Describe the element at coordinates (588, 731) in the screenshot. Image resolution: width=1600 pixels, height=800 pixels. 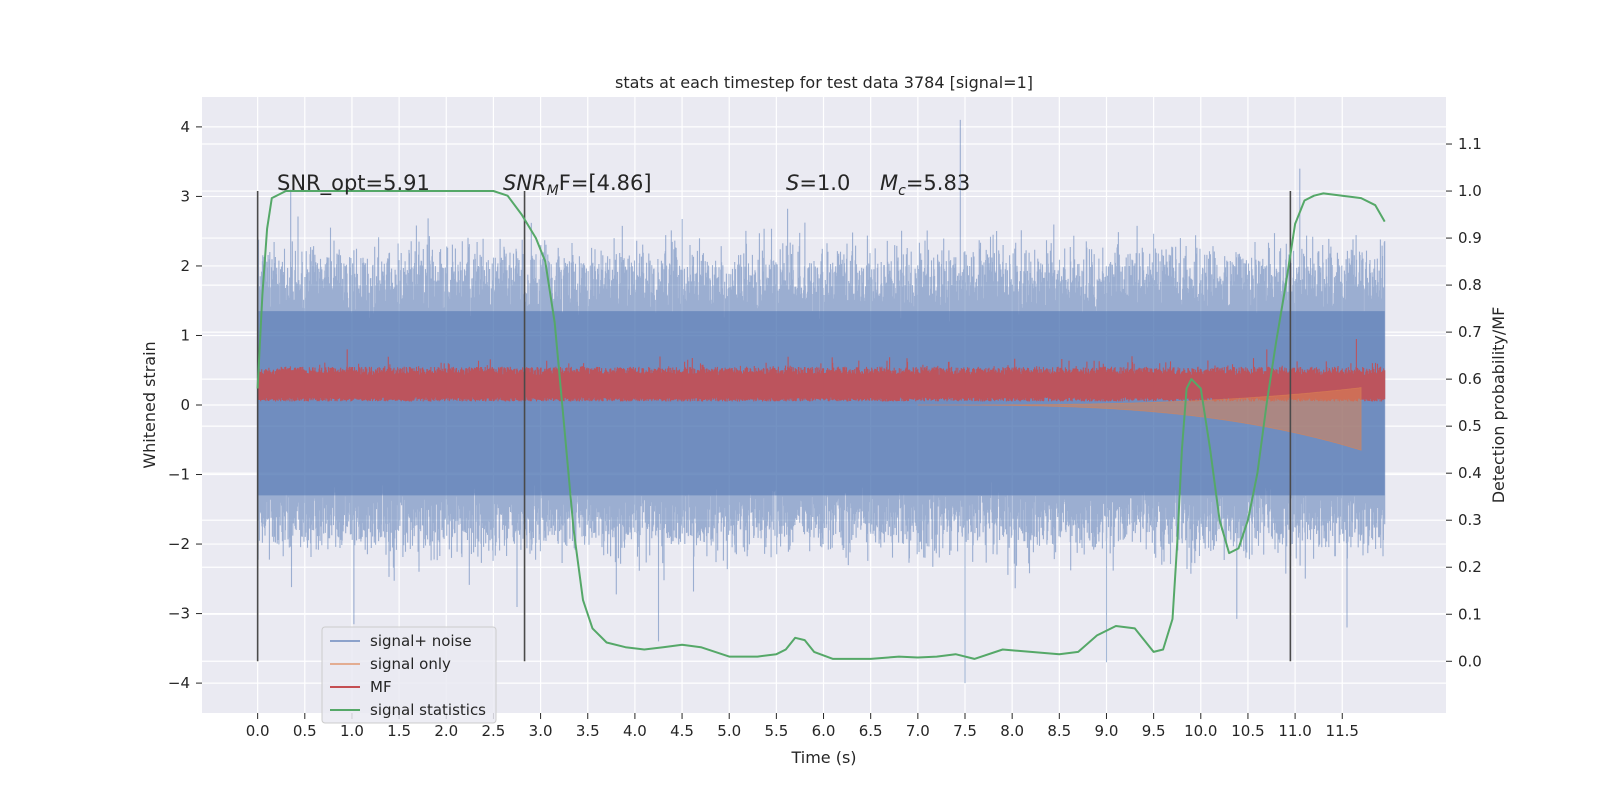
I see `x-tick-label: 3.5` at that location.